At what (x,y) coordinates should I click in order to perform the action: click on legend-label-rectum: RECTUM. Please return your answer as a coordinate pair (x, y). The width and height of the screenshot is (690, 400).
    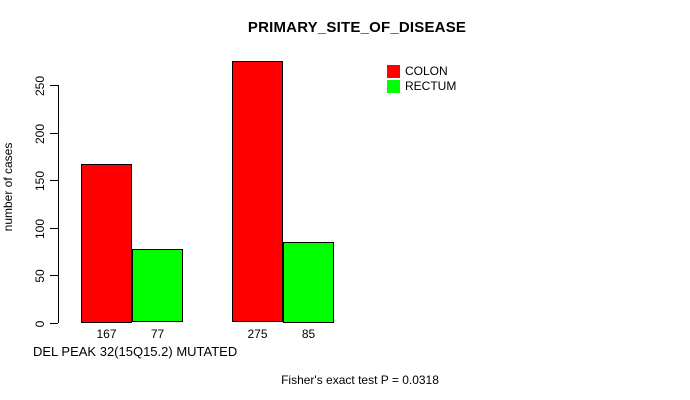
    Looking at the image, I should click on (431, 86).